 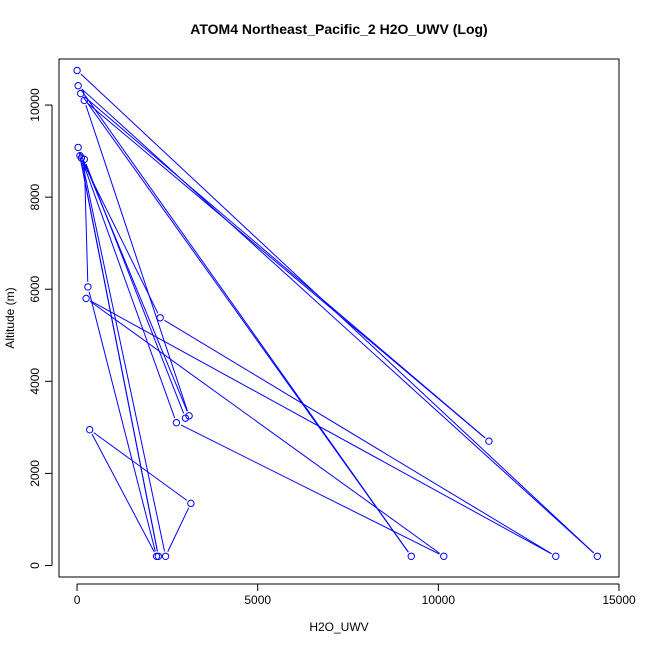 I want to click on y-tick-label: 6000, so click(x=35, y=289).